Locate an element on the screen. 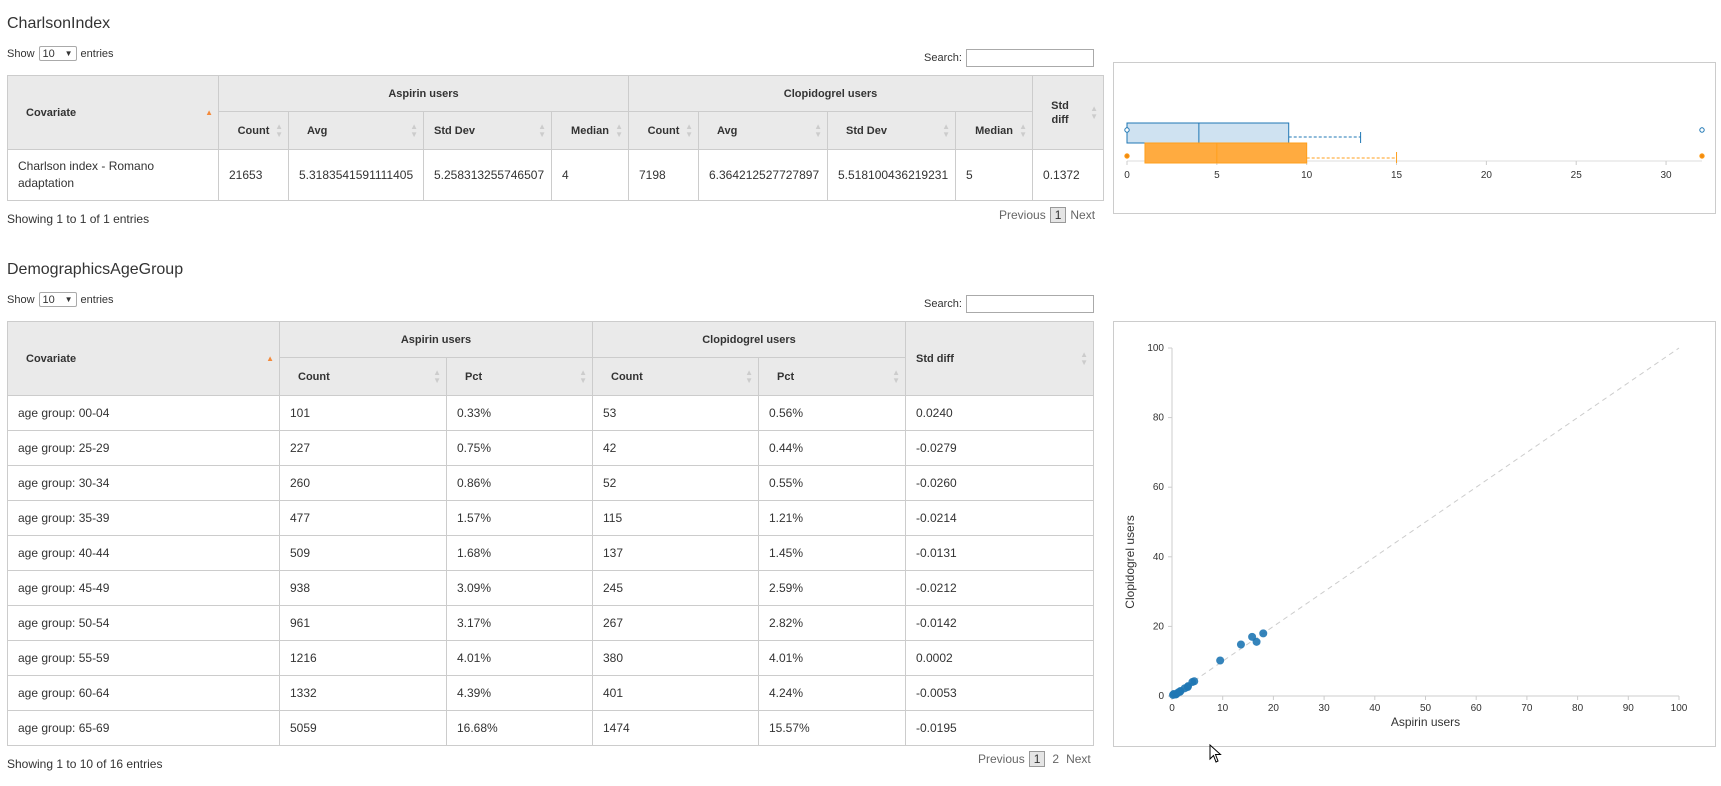 This screenshot has width=1721, height=786. column-header-clopidogrel-avg: Avg ▲ ▼ is located at coordinates (763, 130).